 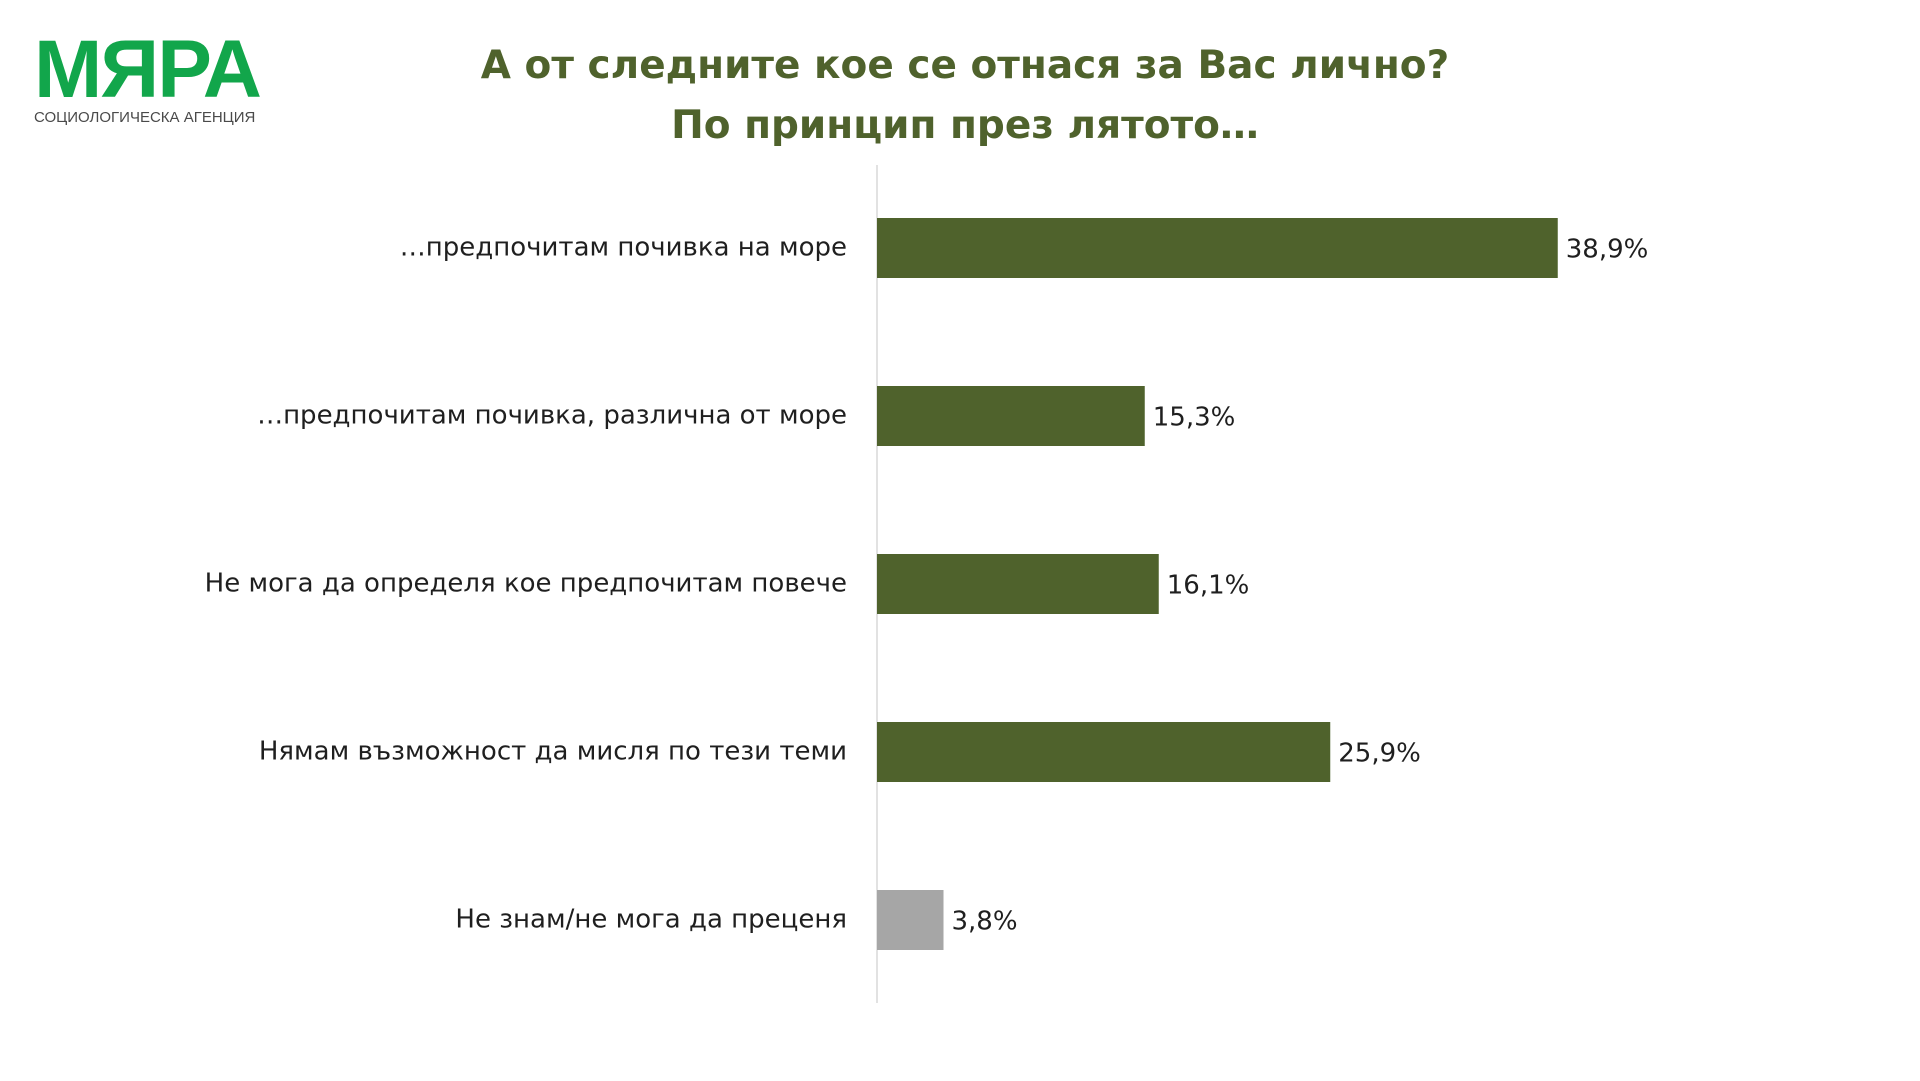 What do you see at coordinates (145, 117) in the screenshot?
I see `logo-tagline: СОЦИОЛОГИЧЕСКА АГЕНЦИЯ` at bounding box center [145, 117].